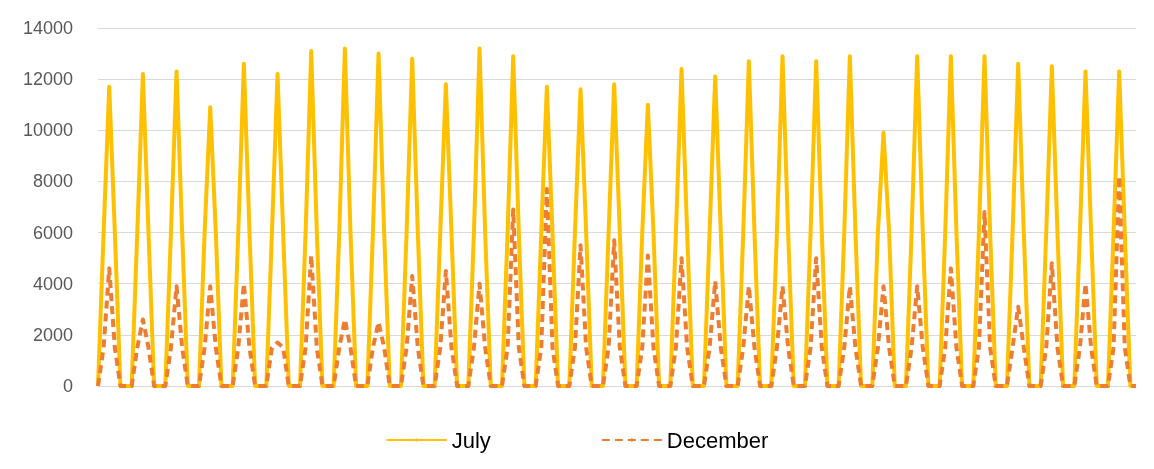  Describe the element at coordinates (717, 440) in the screenshot. I see `legend-label: December` at that location.